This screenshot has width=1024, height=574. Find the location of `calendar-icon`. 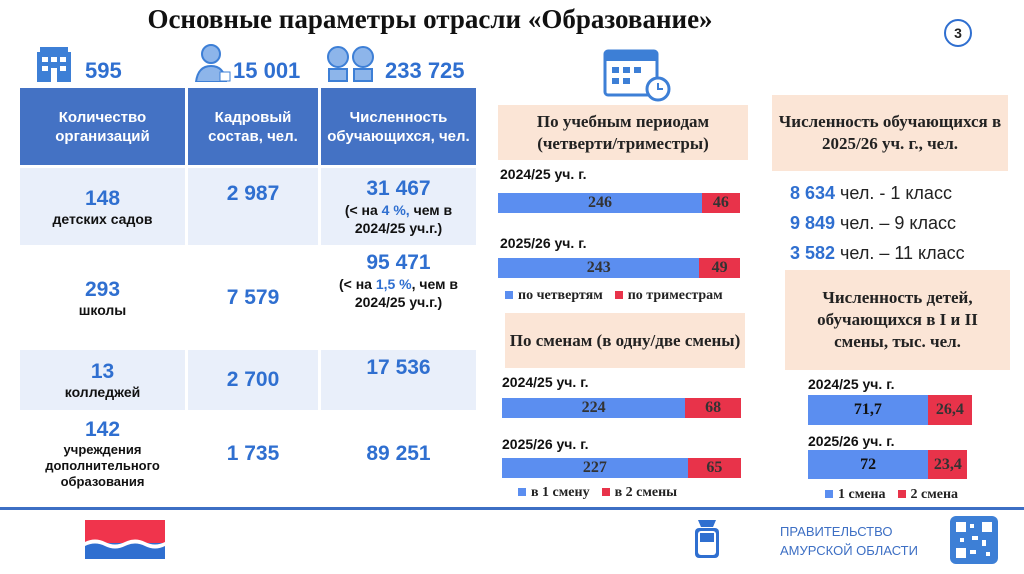

calendar-icon is located at coordinates (637, 75).